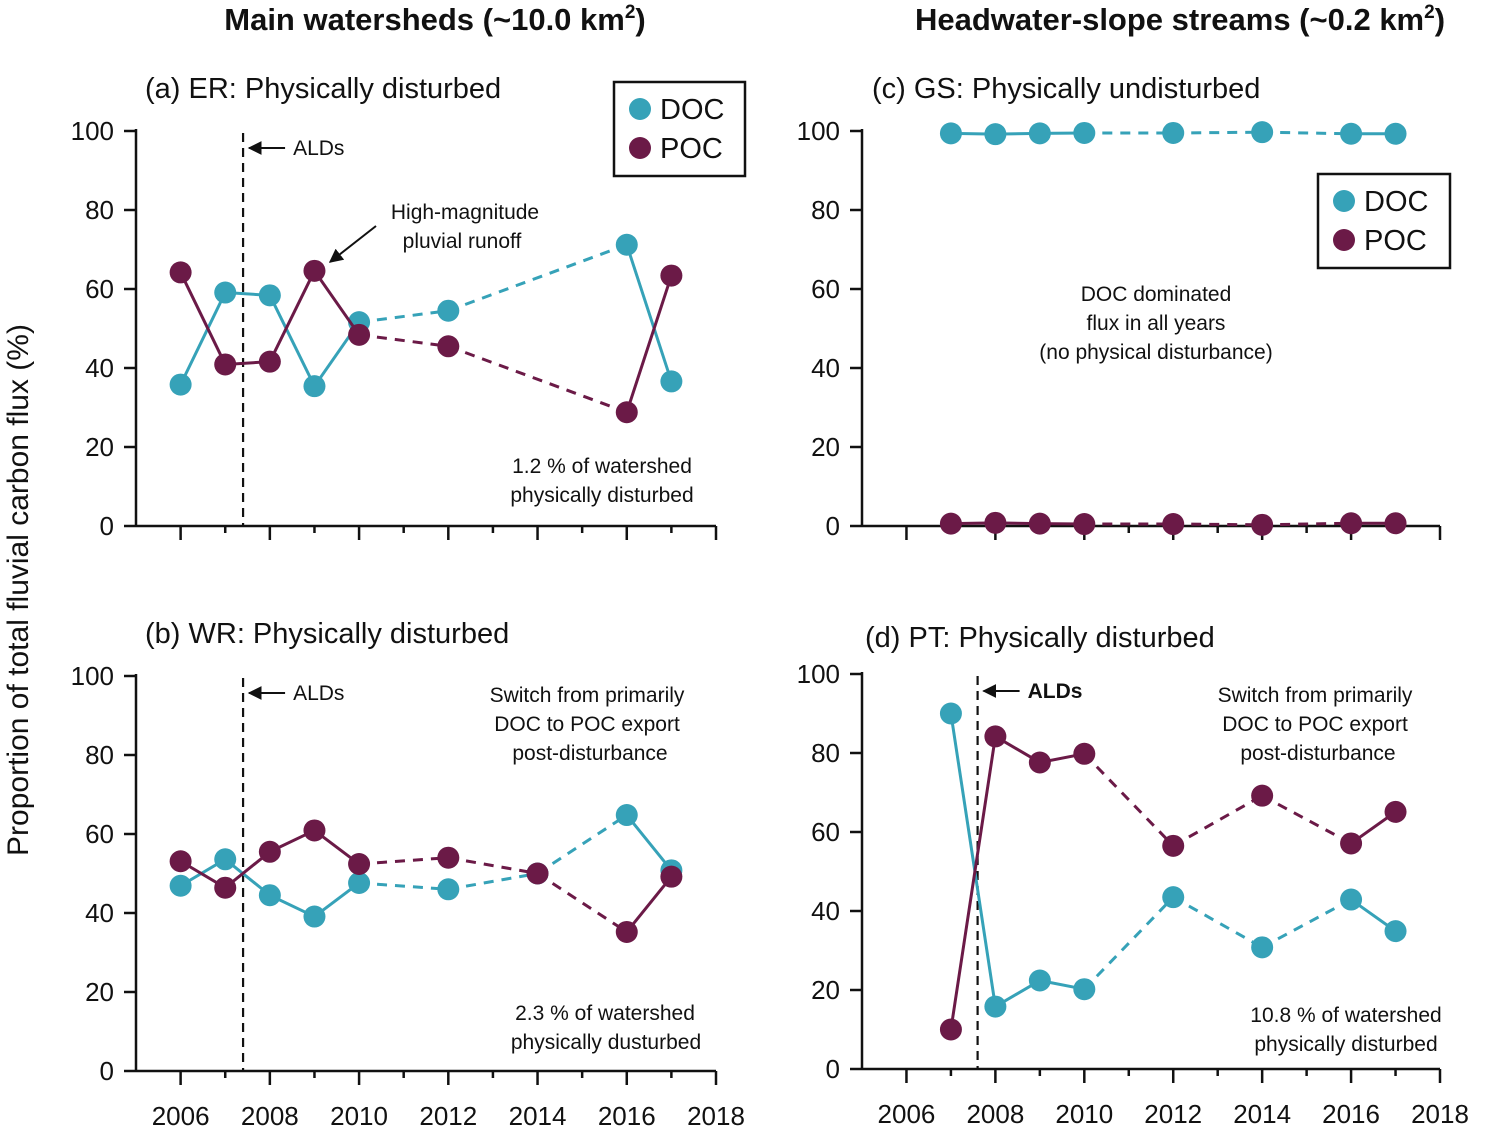 This screenshot has height=1128, width=1495. What do you see at coordinates (587, 695) in the screenshot?
I see `annotation-text: Switch from primarily` at bounding box center [587, 695].